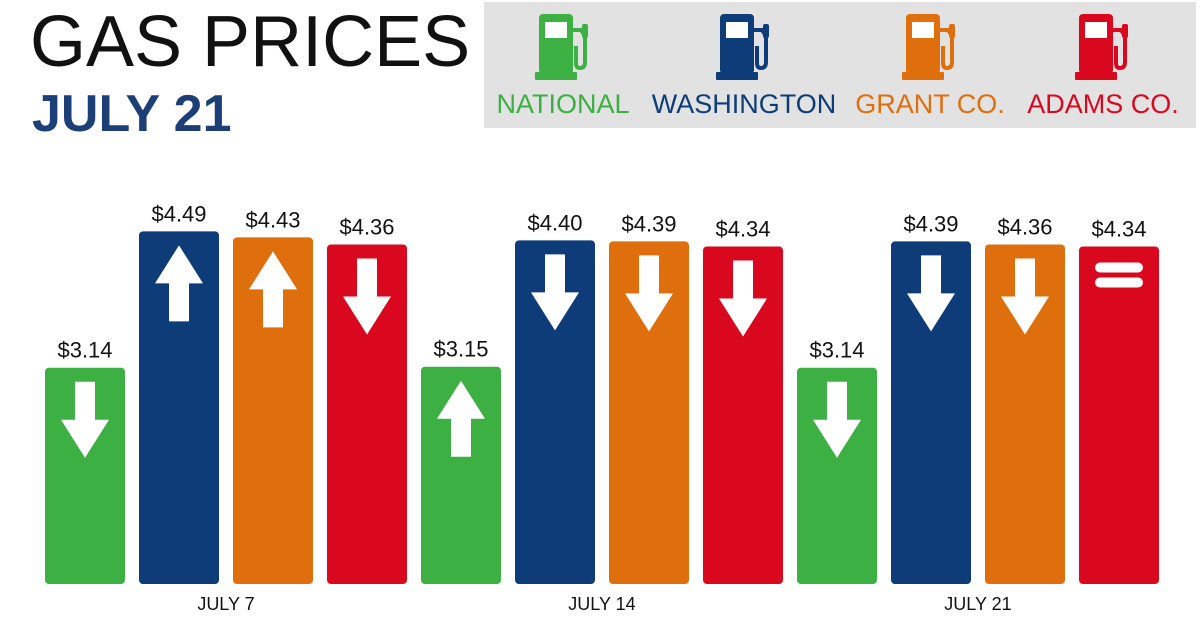 This screenshot has height=630, width=1200. Describe the element at coordinates (744, 104) in the screenshot. I see `legend-label: WASHINGTON` at that location.